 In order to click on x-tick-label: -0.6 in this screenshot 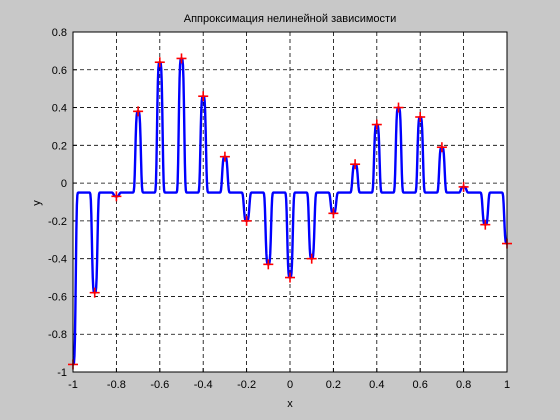, I will do `click(159, 385)`.